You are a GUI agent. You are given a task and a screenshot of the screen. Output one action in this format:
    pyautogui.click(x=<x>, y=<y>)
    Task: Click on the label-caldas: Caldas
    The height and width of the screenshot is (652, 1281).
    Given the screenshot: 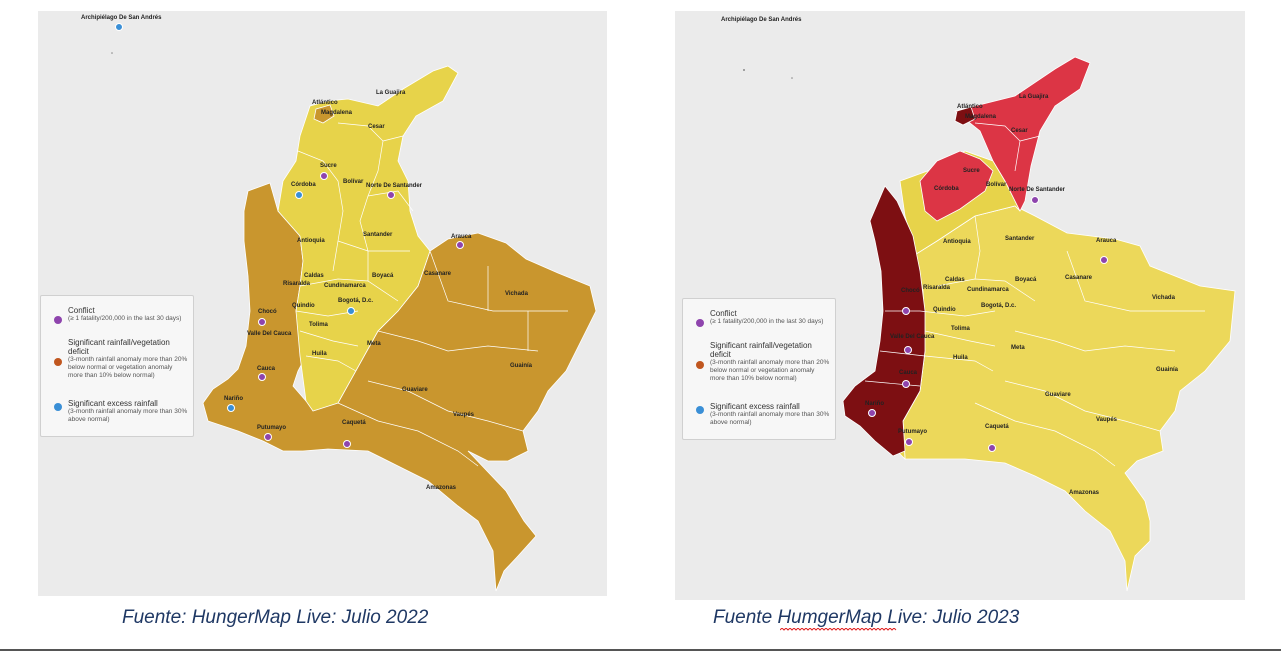 What is the action you would take?
    pyautogui.click(x=314, y=276)
    